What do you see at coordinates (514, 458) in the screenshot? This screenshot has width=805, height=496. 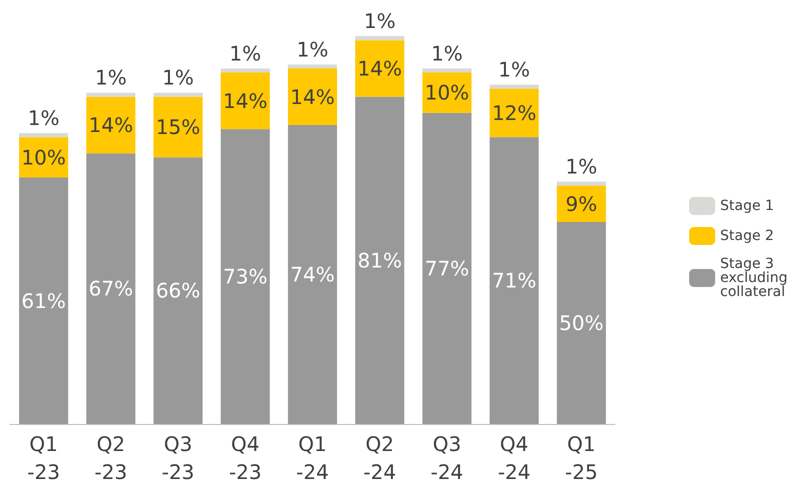 I see `x-tick-label: Q4 -24` at bounding box center [514, 458].